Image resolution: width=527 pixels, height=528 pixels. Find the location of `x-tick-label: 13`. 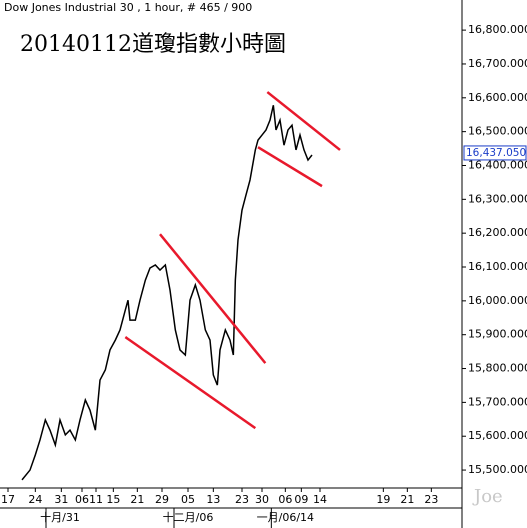

x-tick-label: 13 is located at coordinates (213, 499).